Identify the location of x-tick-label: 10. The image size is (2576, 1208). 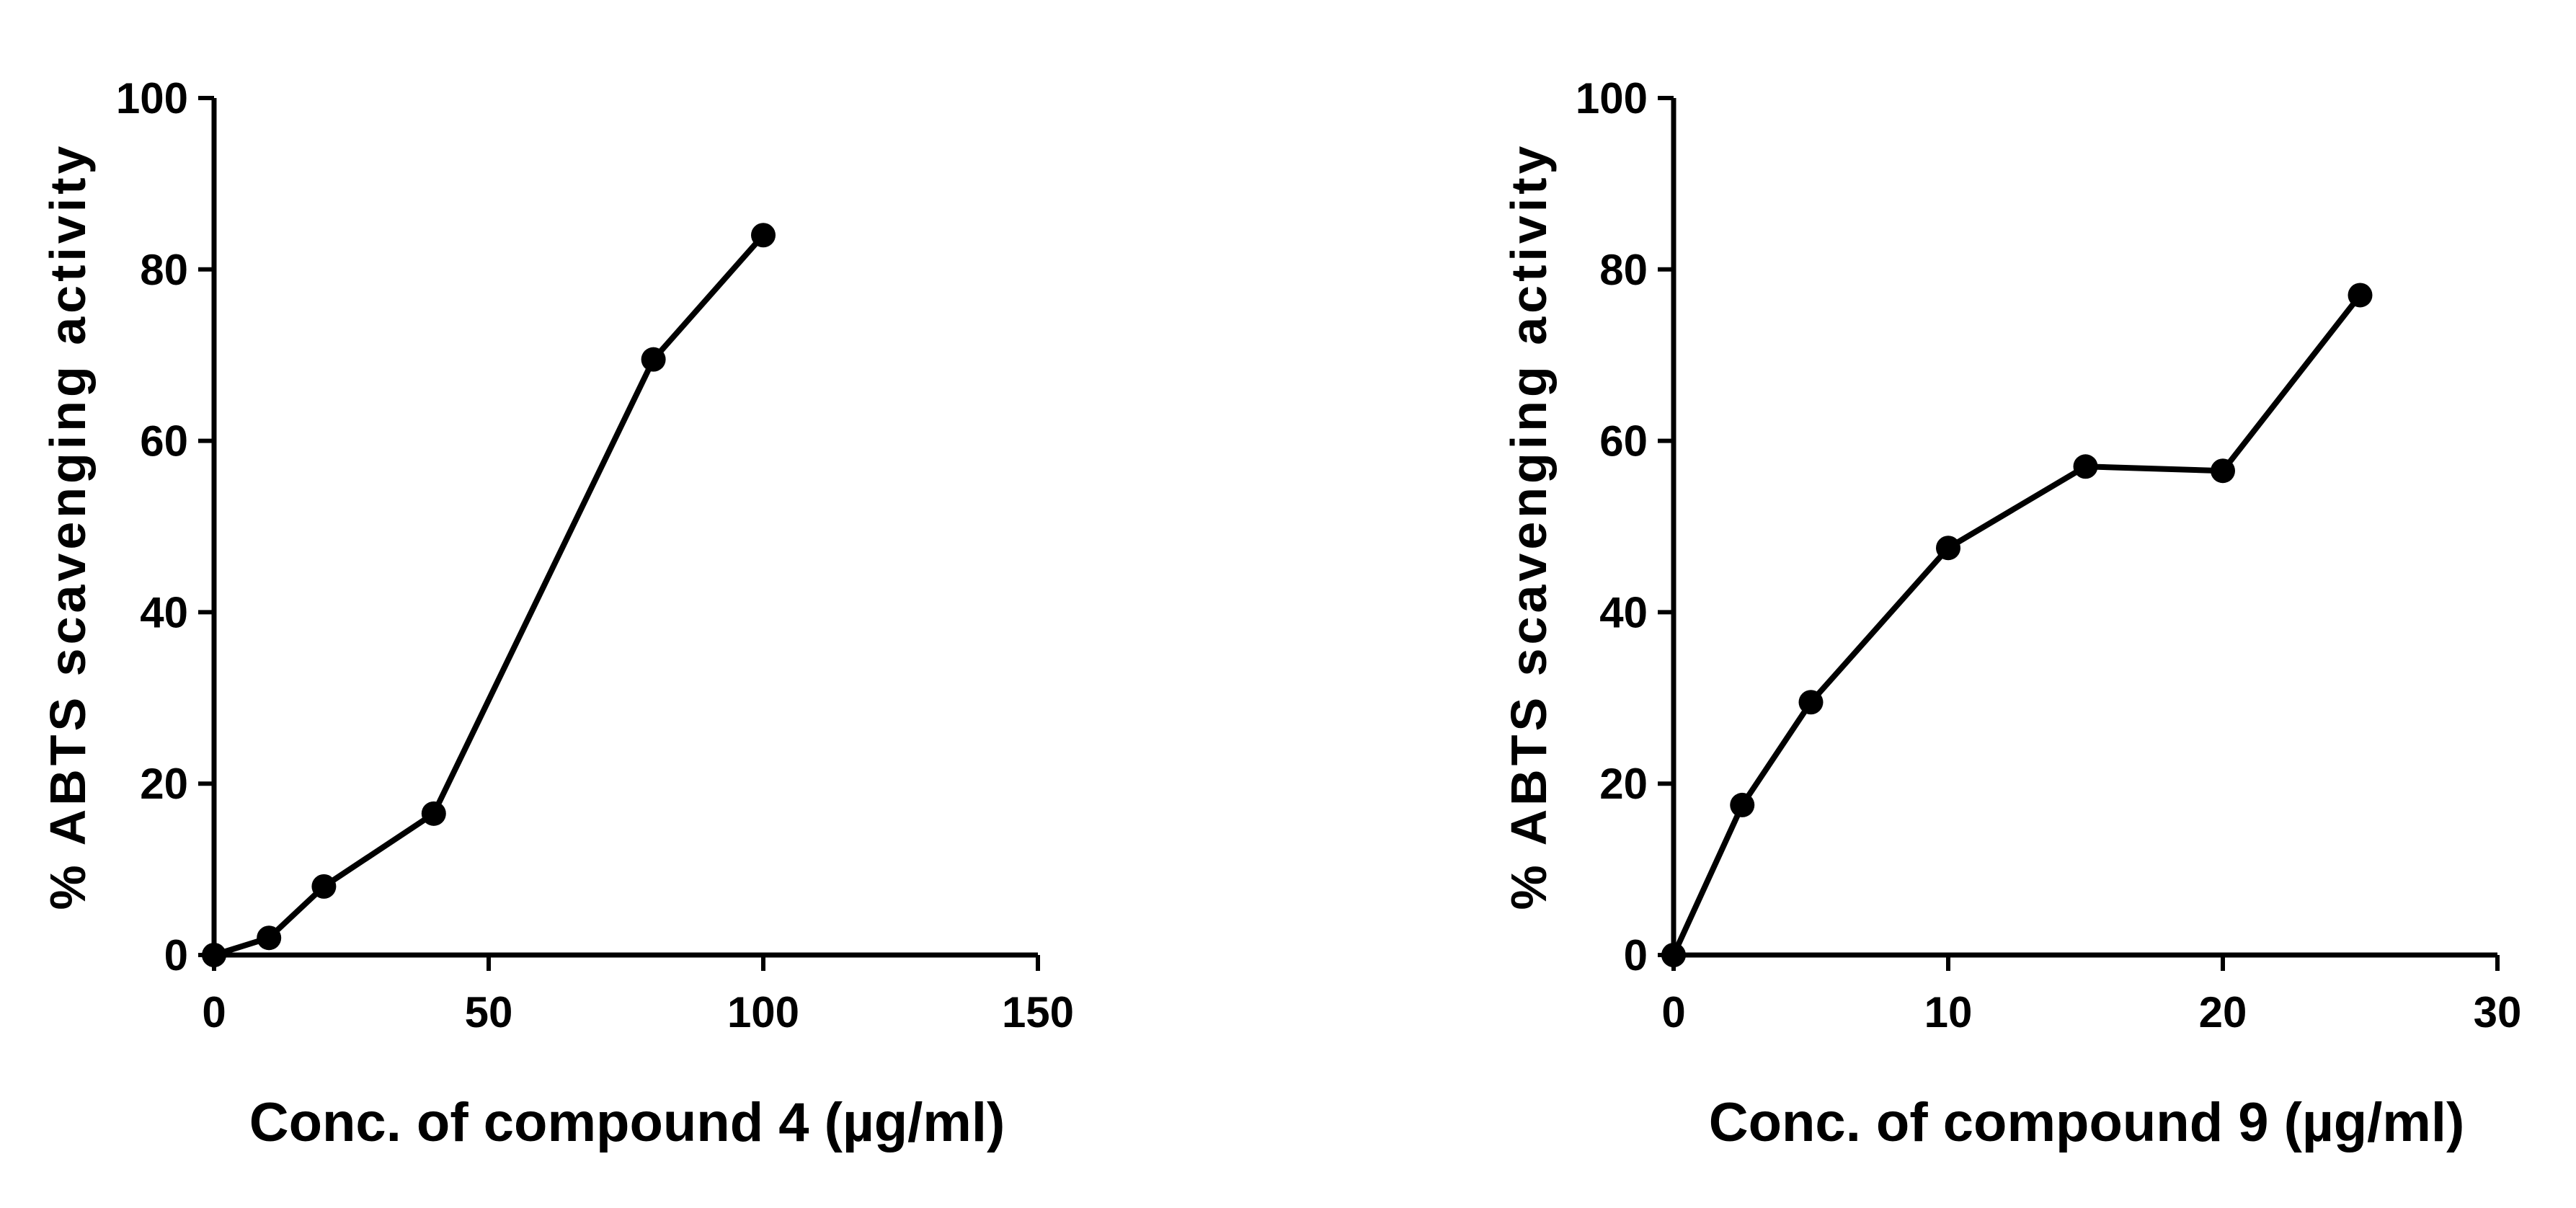
(1949, 1012).